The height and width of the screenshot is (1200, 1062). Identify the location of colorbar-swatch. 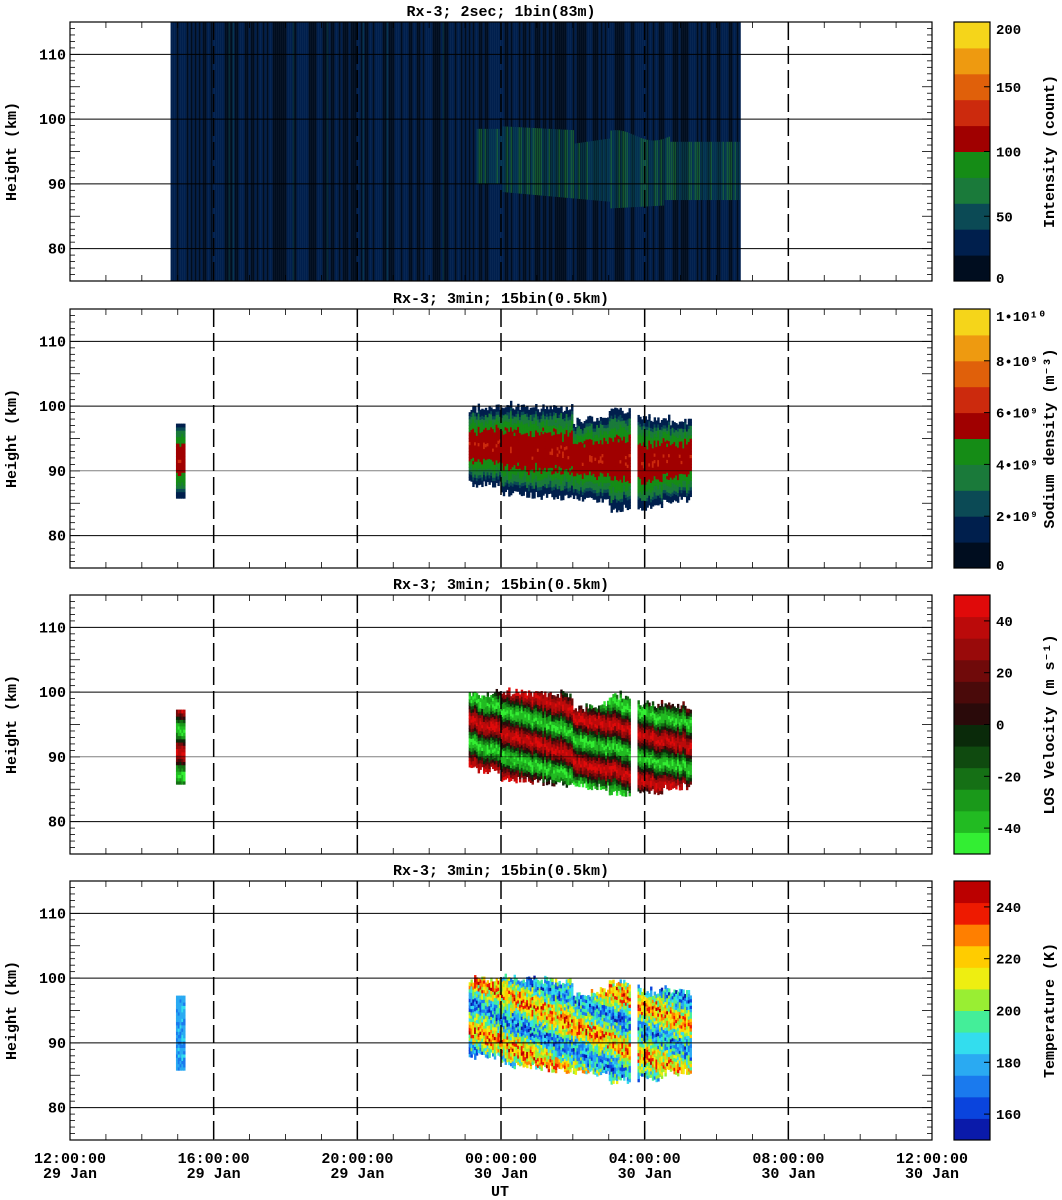
(972, 190).